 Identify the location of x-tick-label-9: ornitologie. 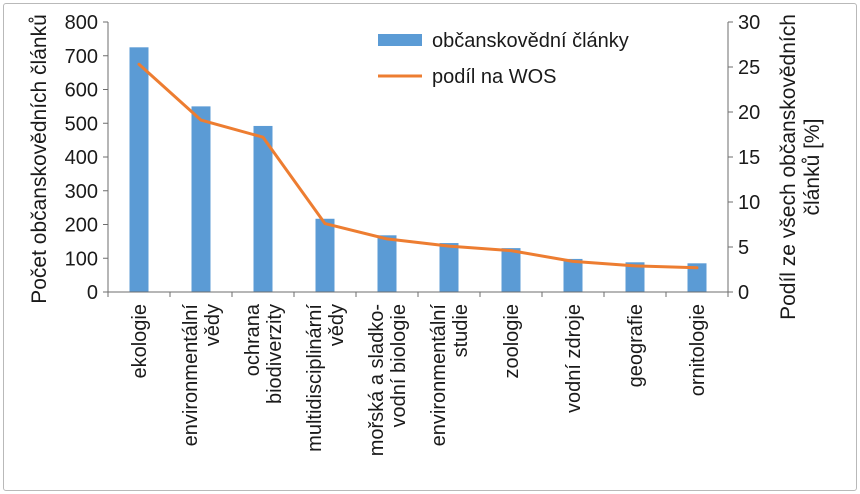
(698, 350).